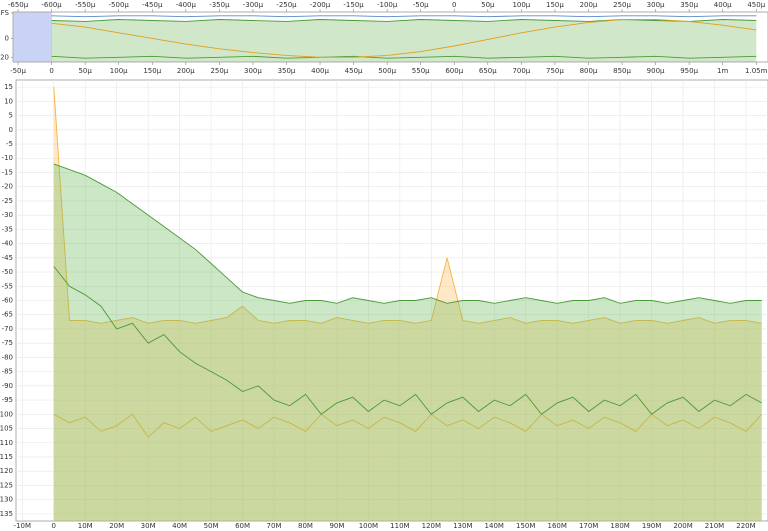  What do you see at coordinates (462, 526) in the screenshot?
I see `x-tick-label: 130M` at bounding box center [462, 526].